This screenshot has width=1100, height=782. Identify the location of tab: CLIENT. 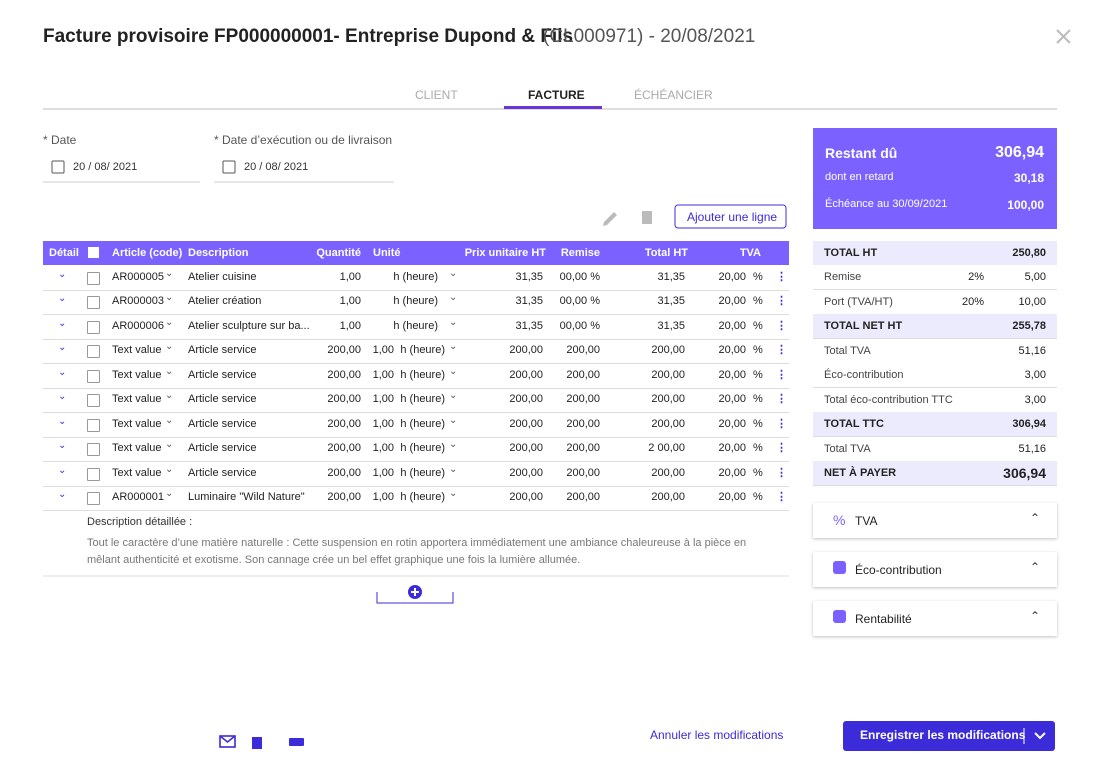
(436, 95).